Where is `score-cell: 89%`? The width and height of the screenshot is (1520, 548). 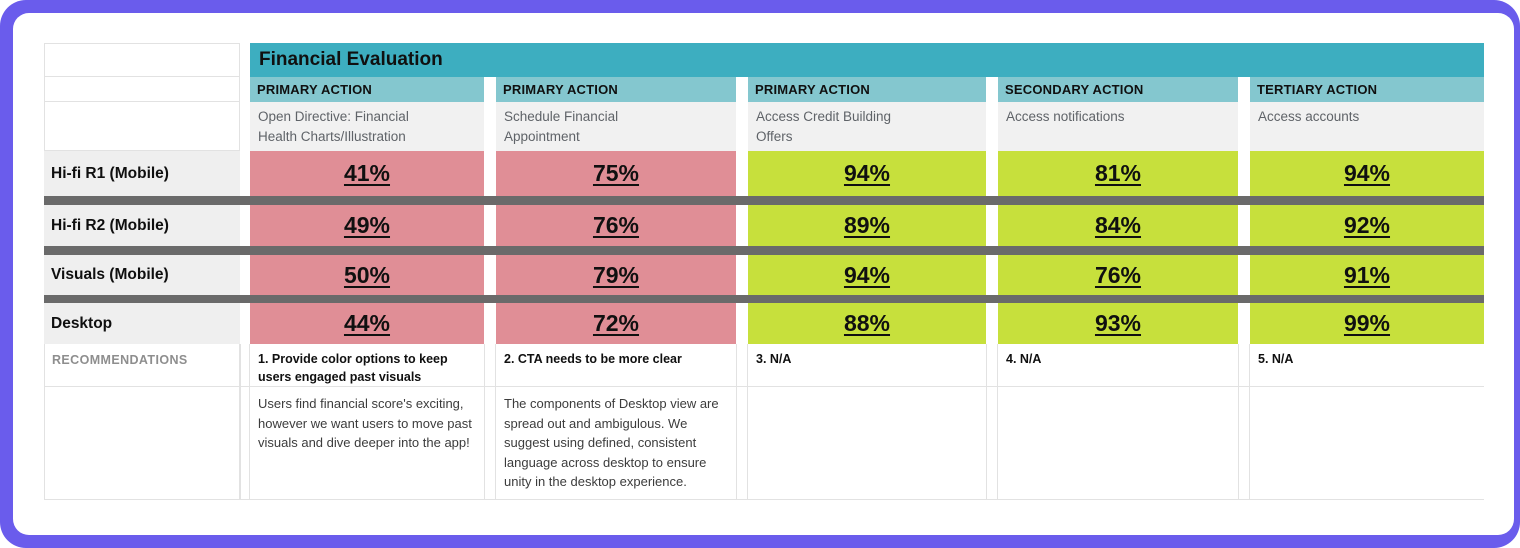 score-cell: 89% is located at coordinates (867, 225).